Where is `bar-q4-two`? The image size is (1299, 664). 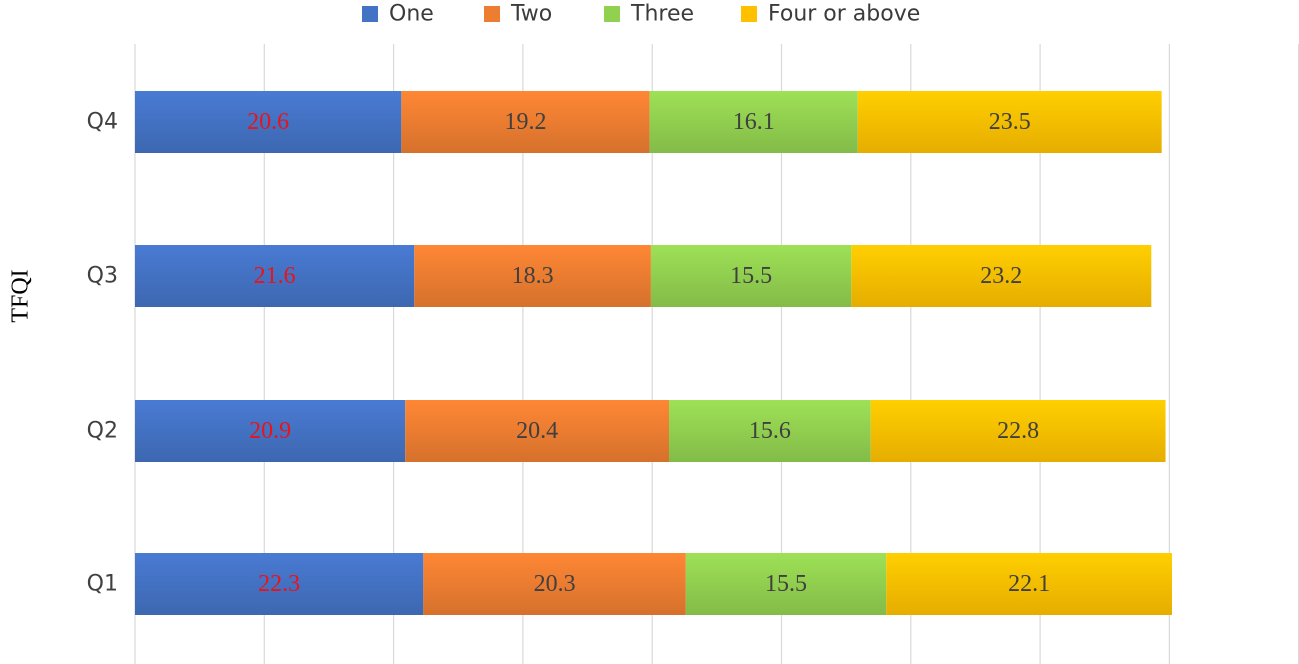
bar-q4-two is located at coordinates (525, 122).